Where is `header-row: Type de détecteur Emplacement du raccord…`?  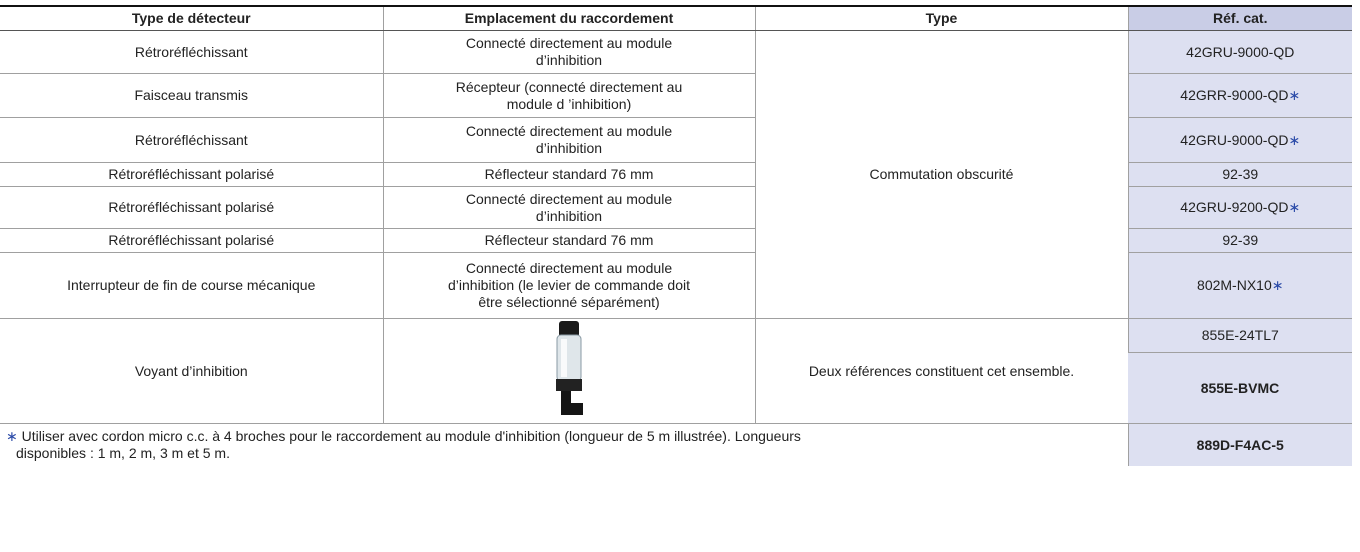
header-row: Type de détecteur Emplacement du raccord… is located at coordinates (676, 18).